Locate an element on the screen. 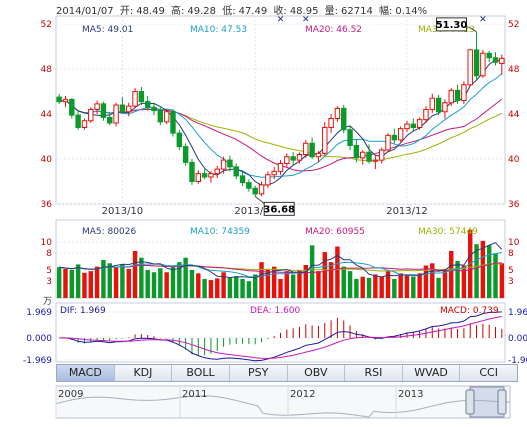  macd-dea-line is located at coordinates (280, 337).